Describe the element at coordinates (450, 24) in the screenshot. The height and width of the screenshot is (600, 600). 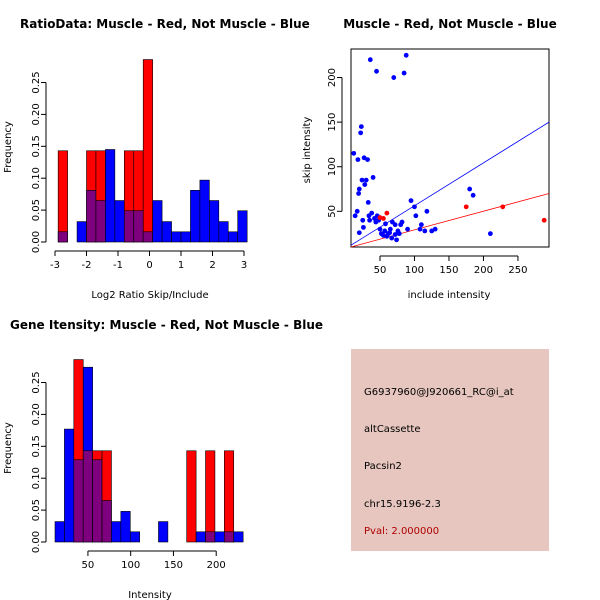
I see `scatter-title: Muscle - Red, Not Muscle - Blue` at that location.